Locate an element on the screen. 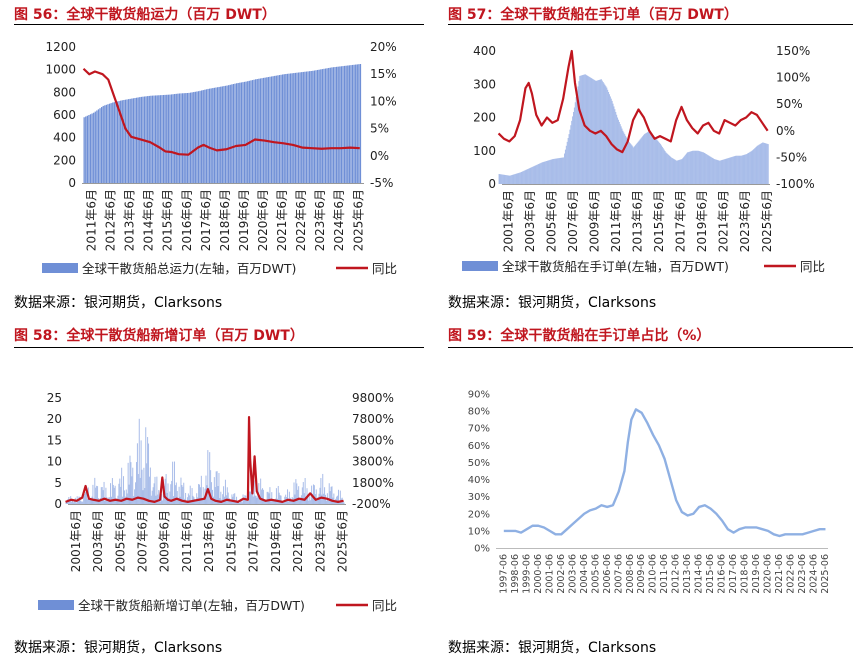 The width and height of the screenshot is (865, 657). left-tick-label: 5 is located at coordinates (58, 483).